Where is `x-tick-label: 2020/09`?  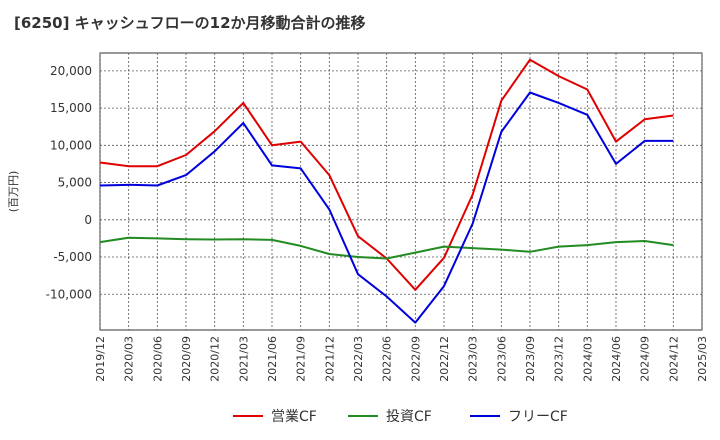
x-tick-label: 2020/09 is located at coordinates (186, 359).